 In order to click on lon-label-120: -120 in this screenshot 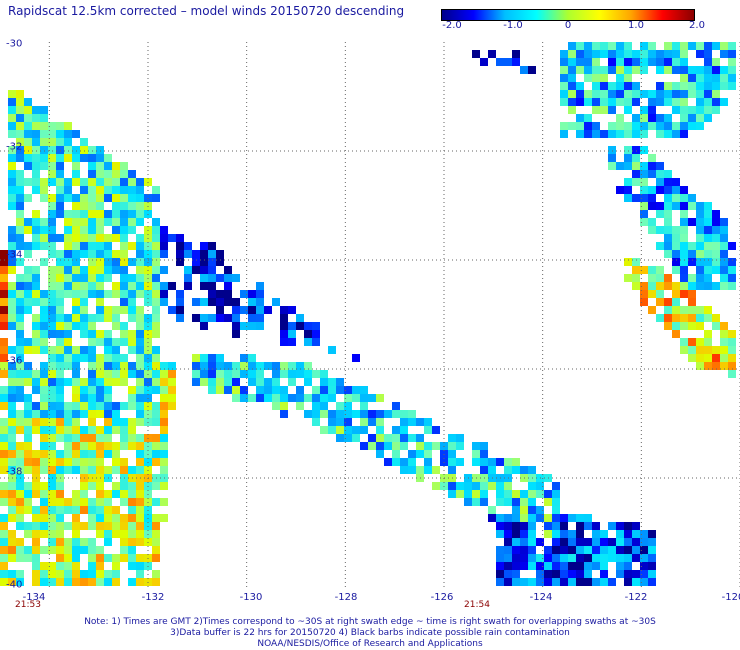, I will do `click(730, 597)`.